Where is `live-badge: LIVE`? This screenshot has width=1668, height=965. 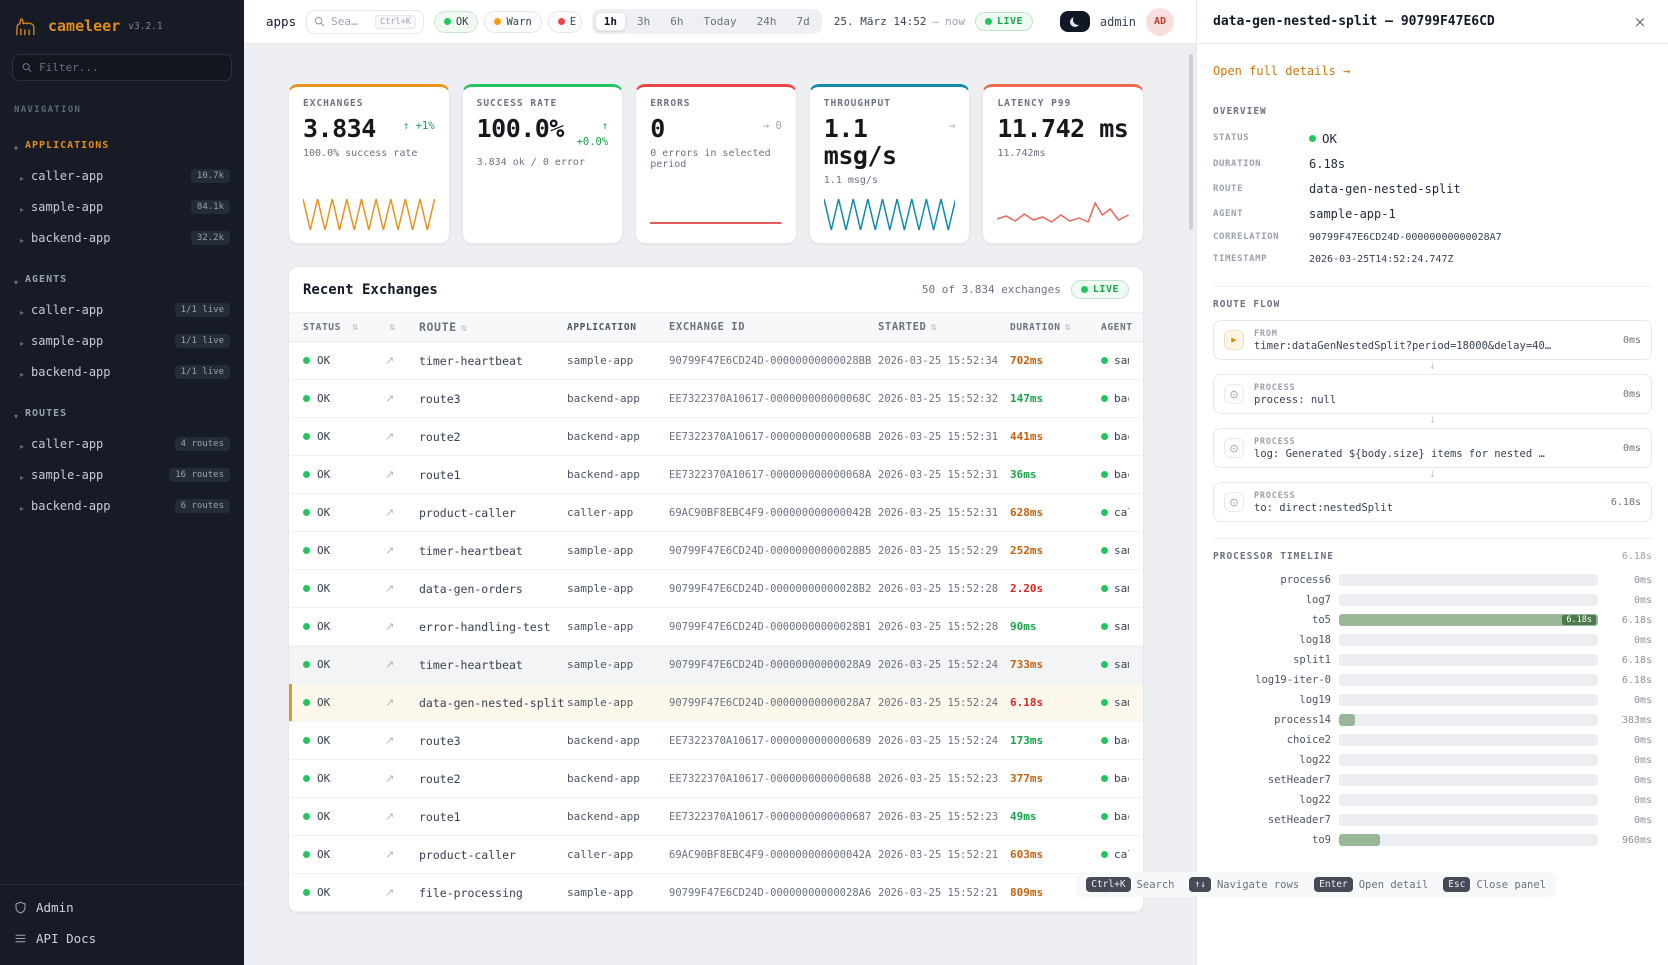 live-badge: LIVE is located at coordinates (1004, 21).